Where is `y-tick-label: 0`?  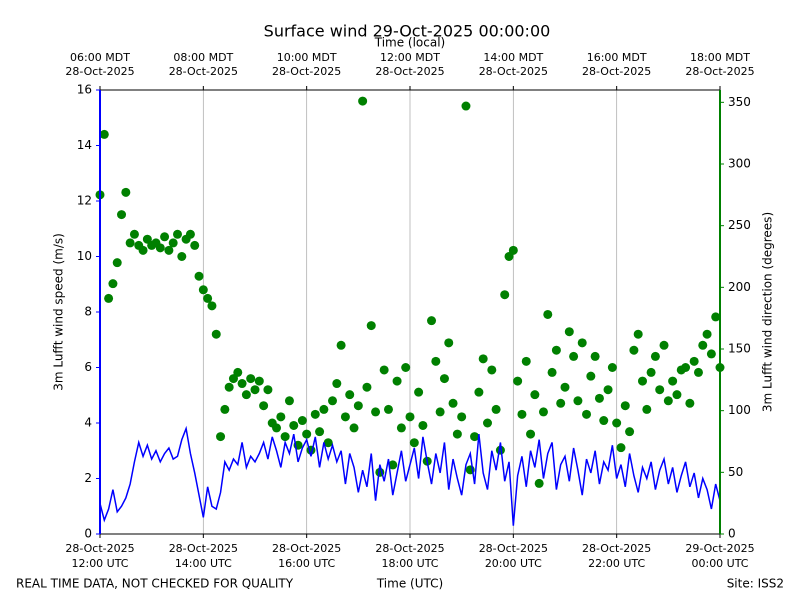 y-tick-label: 0 is located at coordinates (88, 534).